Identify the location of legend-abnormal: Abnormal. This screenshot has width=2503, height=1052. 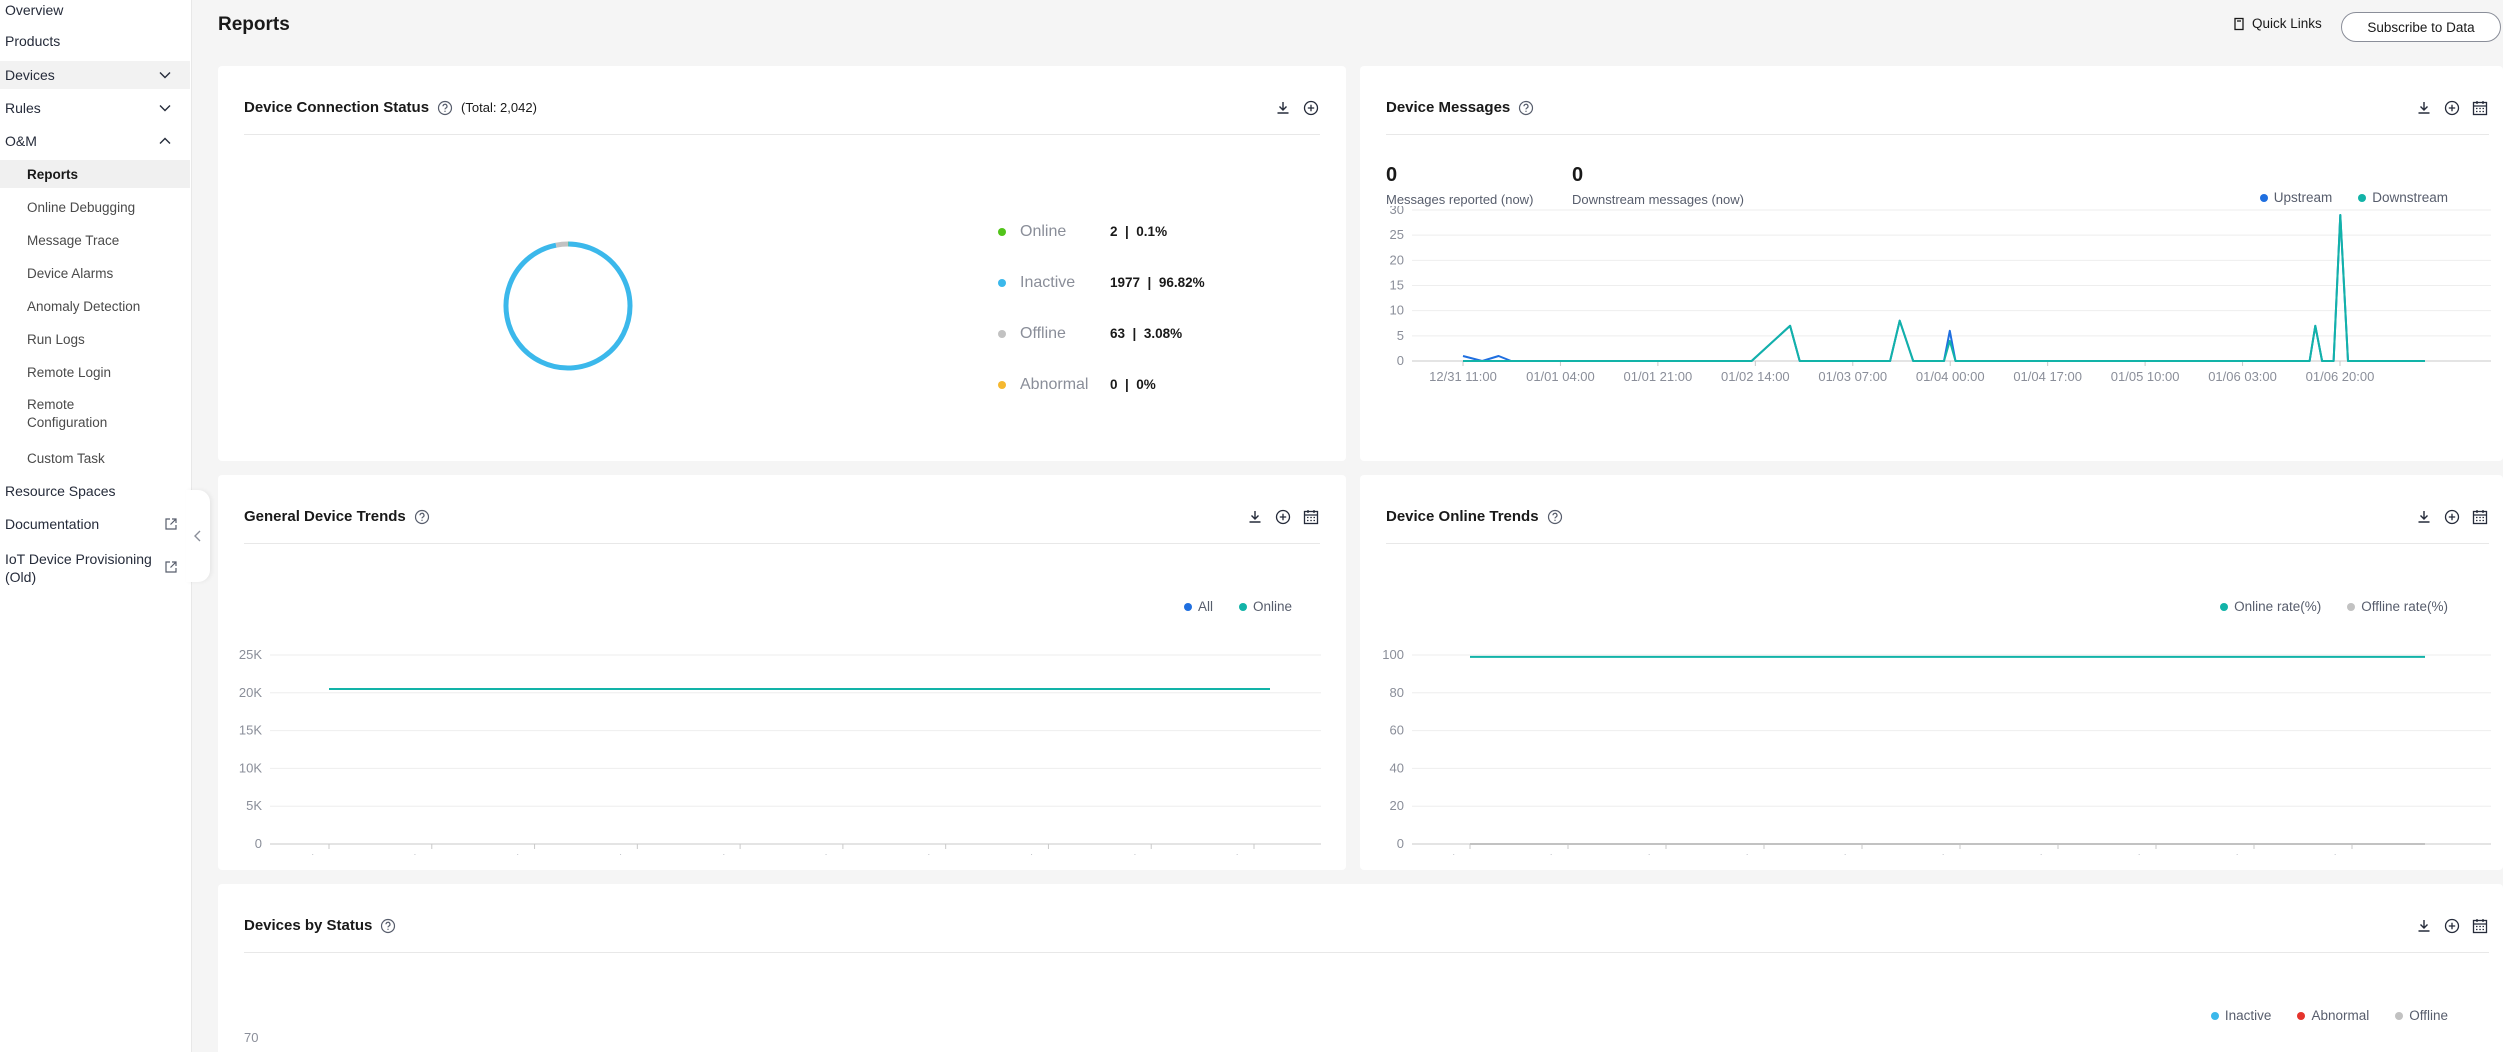
(2333, 1015).